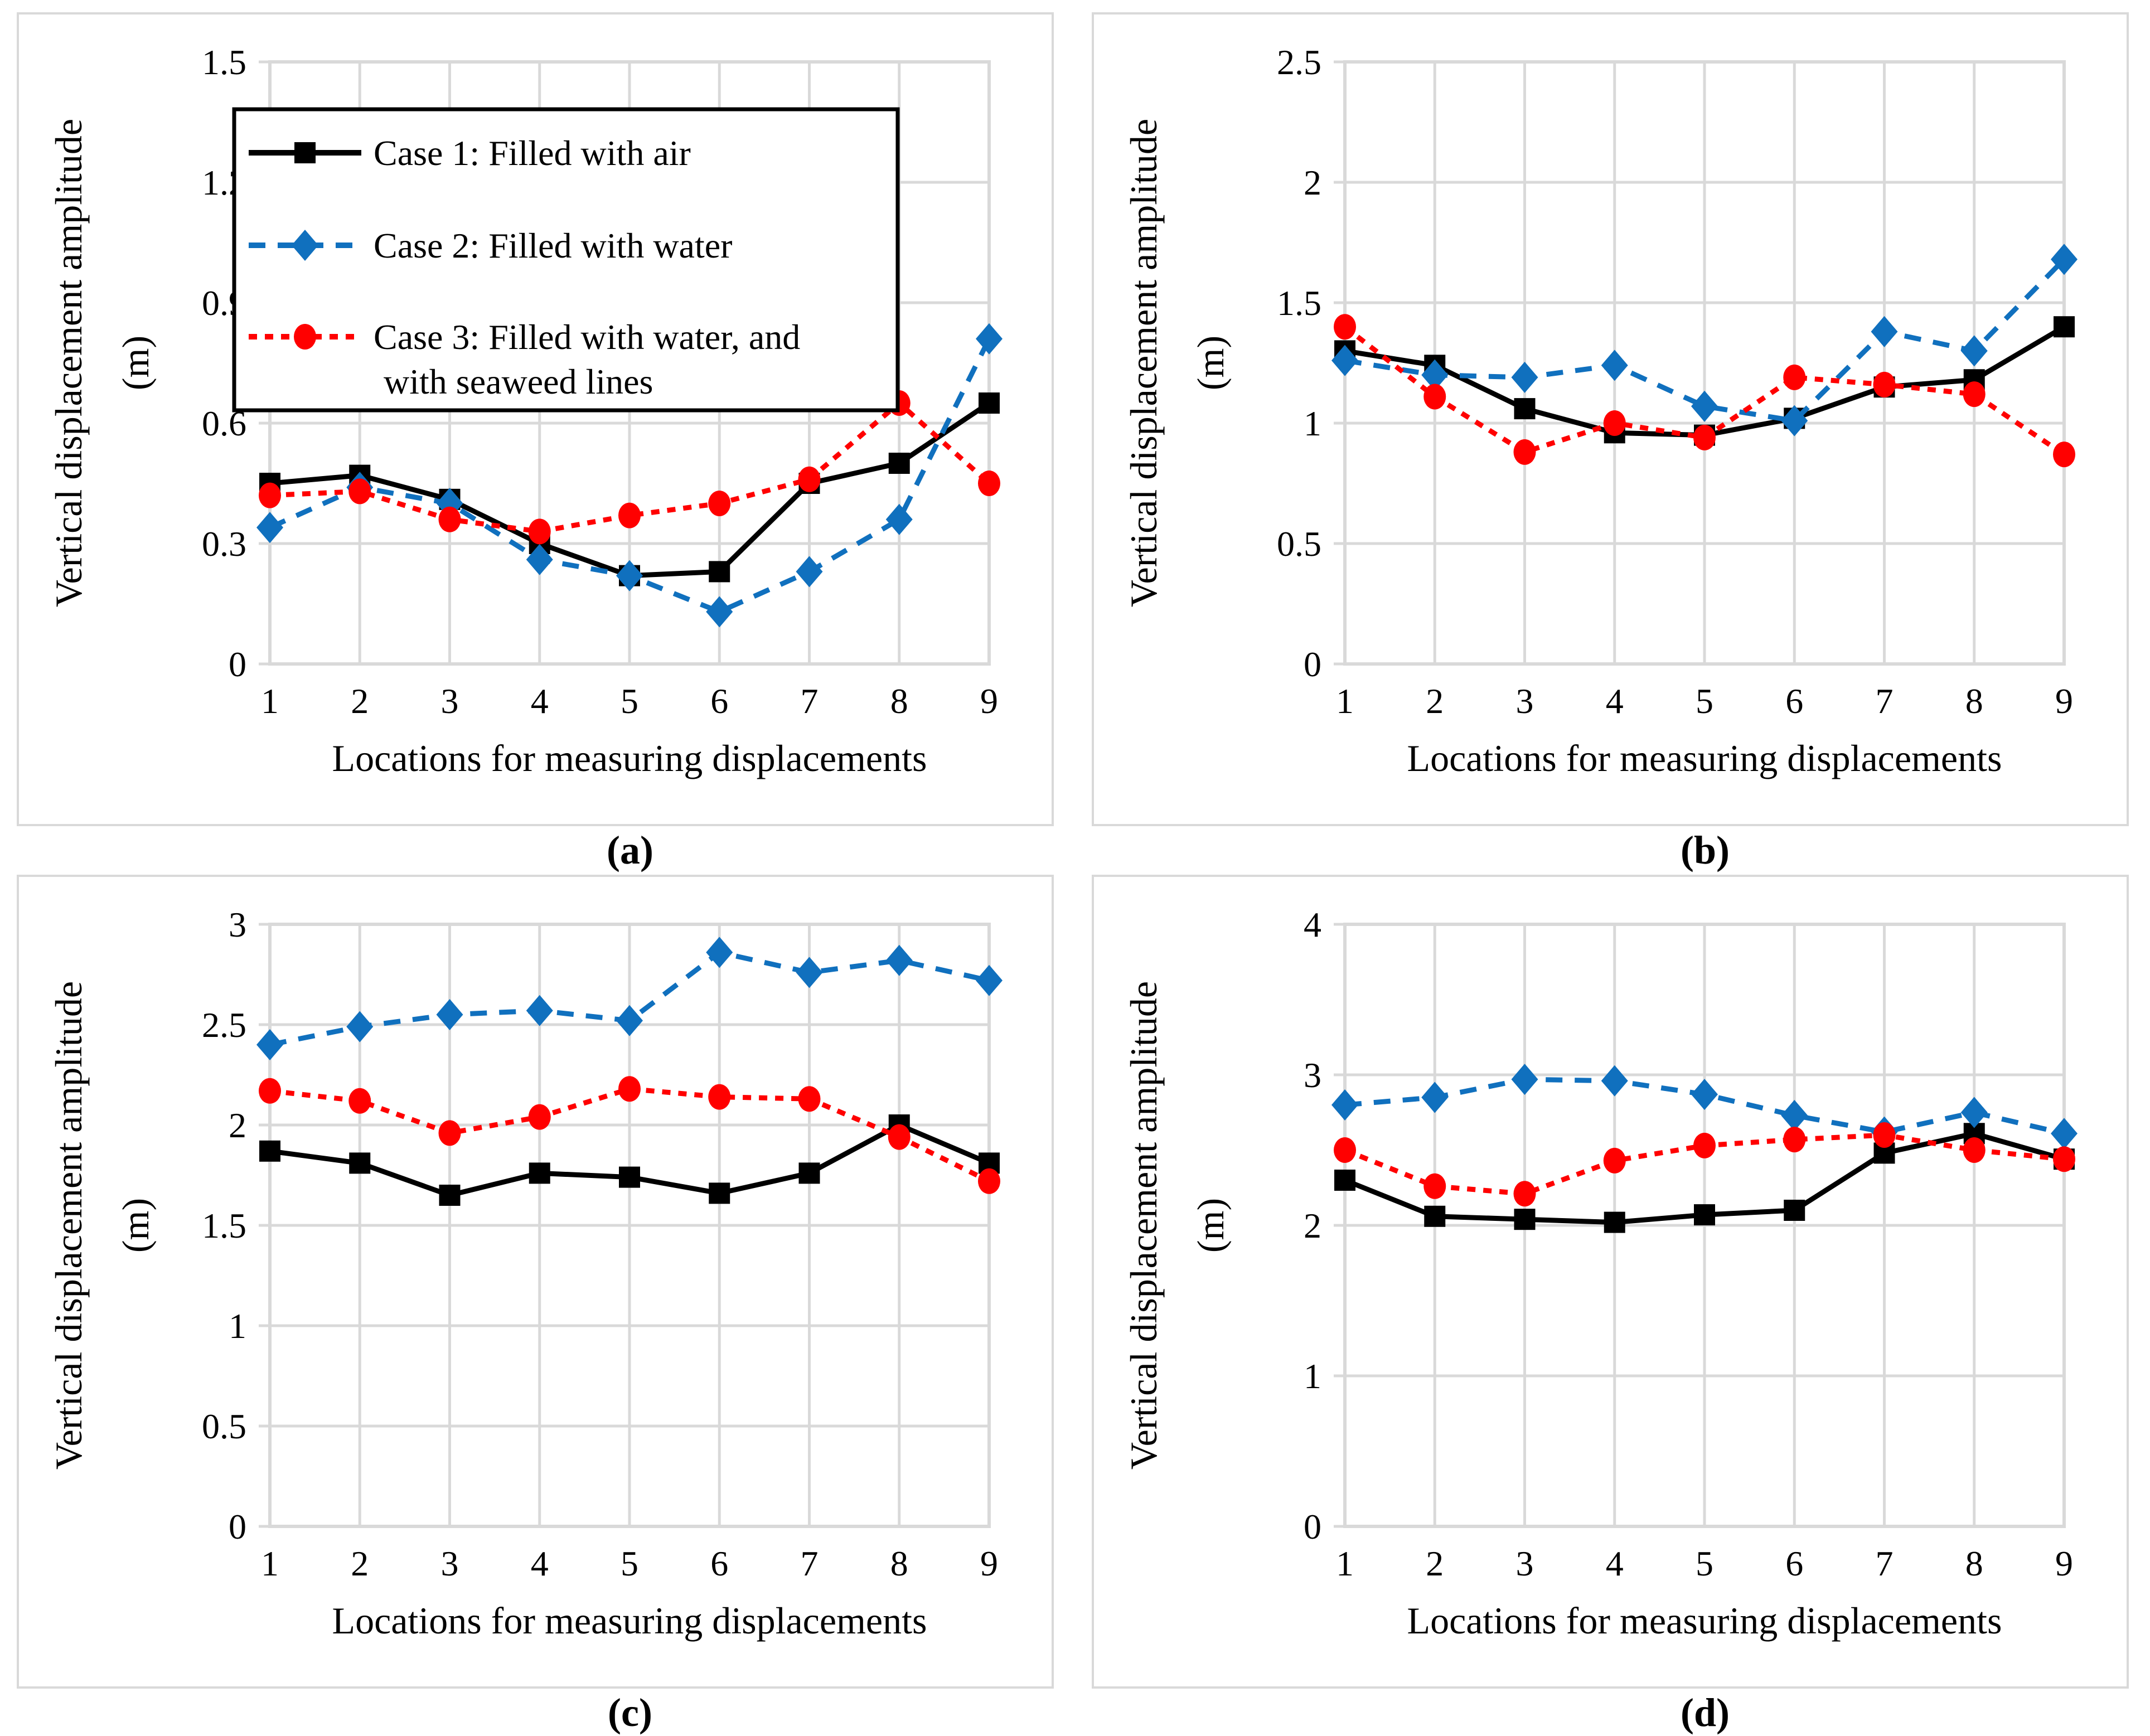 This screenshot has width=2150, height=1736. Describe the element at coordinates (224, 1225) in the screenshot. I see `y-tick-labels: 0 0.5 1 1.5 2 2.5 3` at that location.